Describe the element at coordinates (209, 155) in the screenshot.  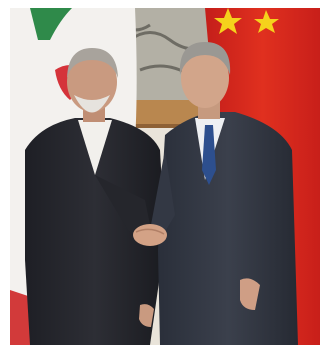
I see `right-tie` at that location.